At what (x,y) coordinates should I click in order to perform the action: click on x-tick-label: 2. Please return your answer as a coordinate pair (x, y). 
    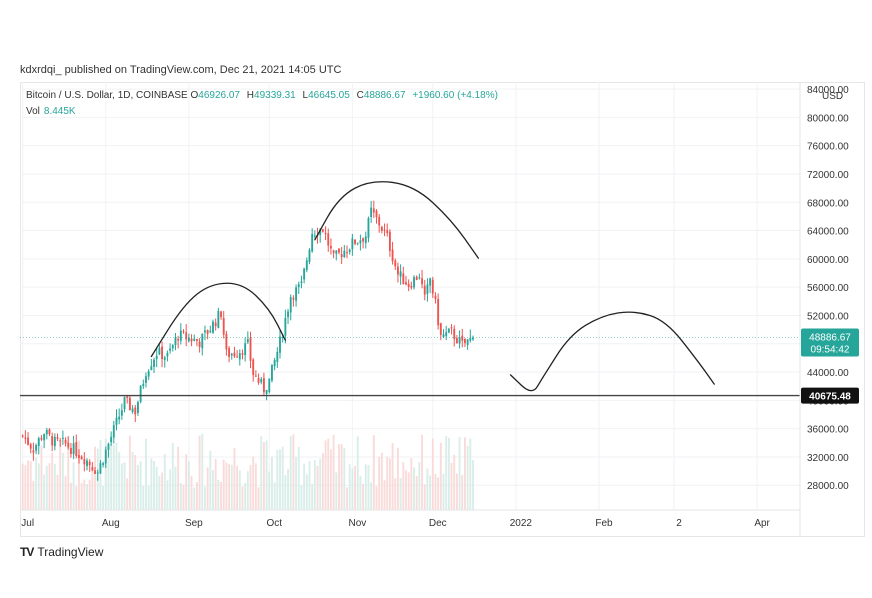
    Looking at the image, I should click on (679, 523).